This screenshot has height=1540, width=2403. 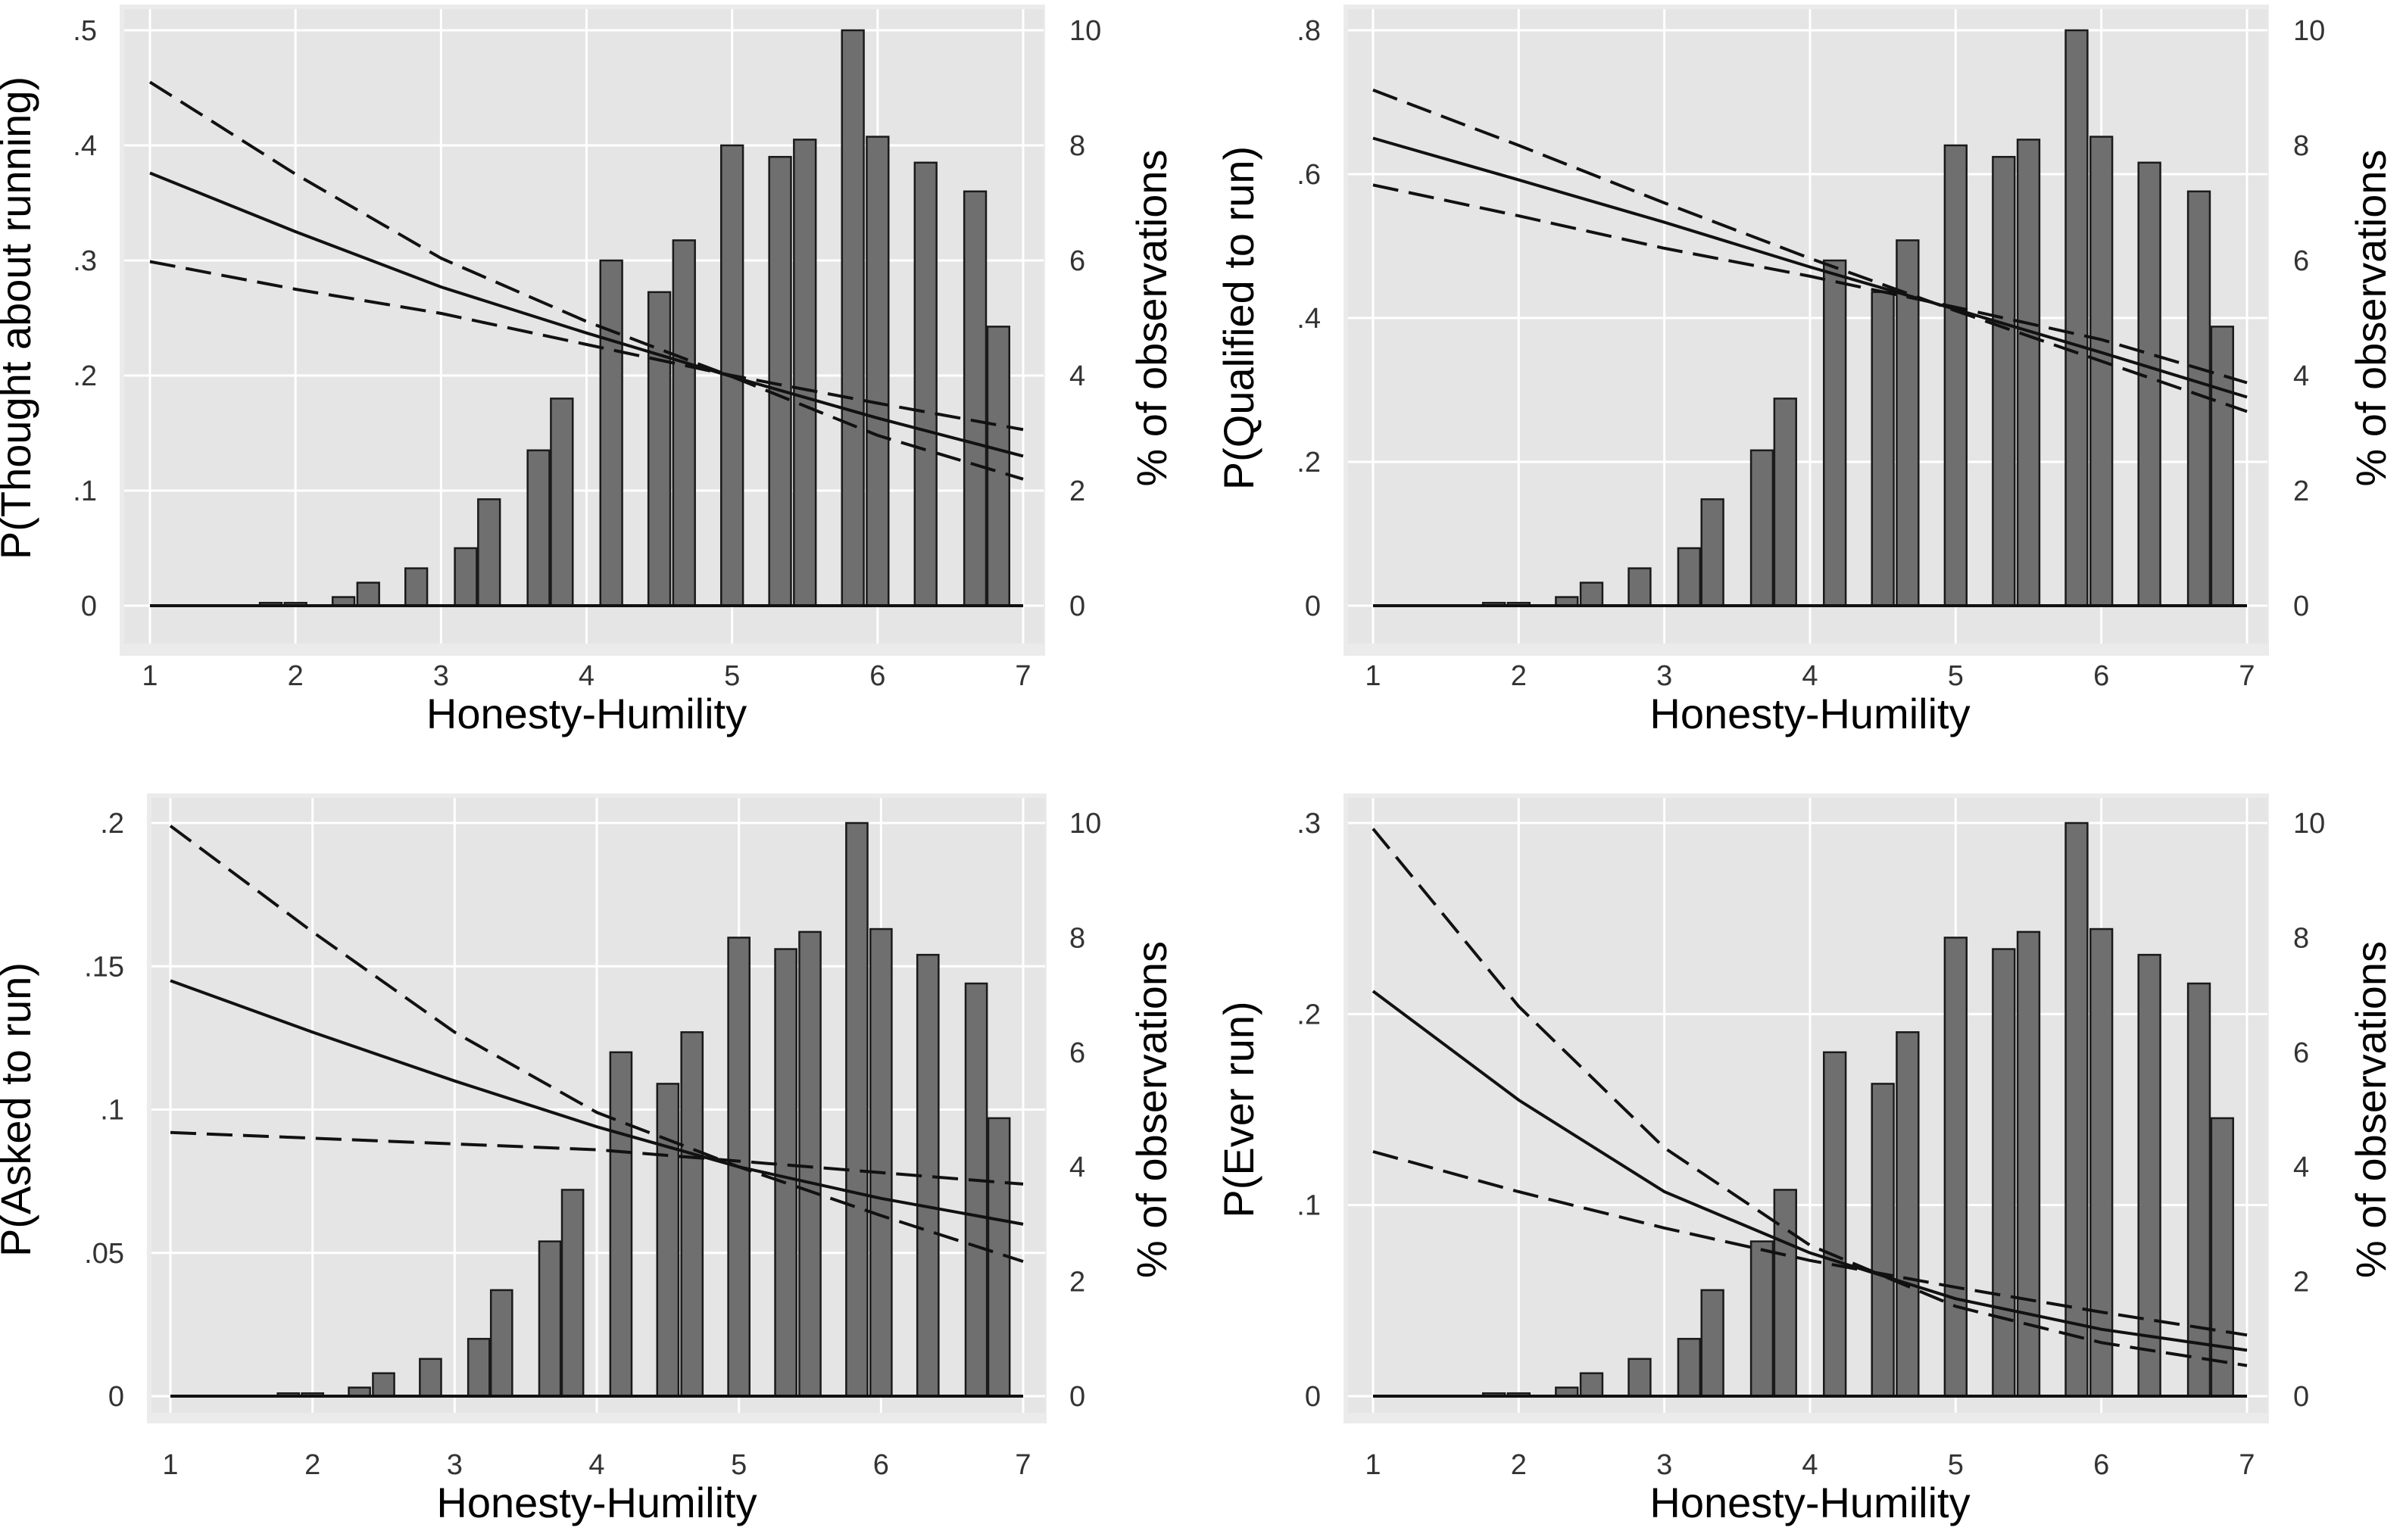 What do you see at coordinates (85, 146) in the screenshot?
I see `y-tick-label: .4` at bounding box center [85, 146].